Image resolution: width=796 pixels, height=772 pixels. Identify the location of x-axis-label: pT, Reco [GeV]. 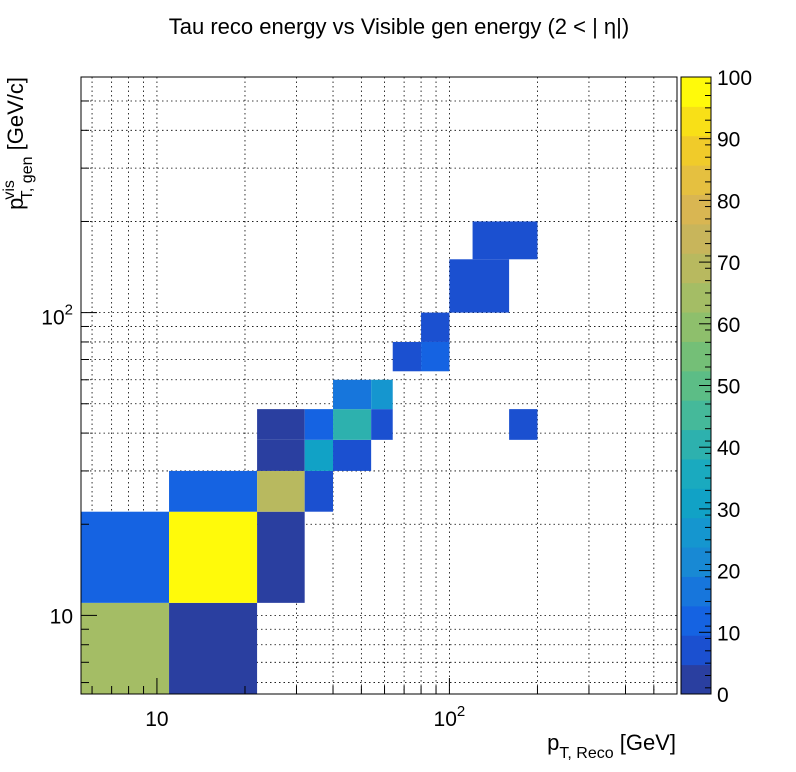
(611, 746).